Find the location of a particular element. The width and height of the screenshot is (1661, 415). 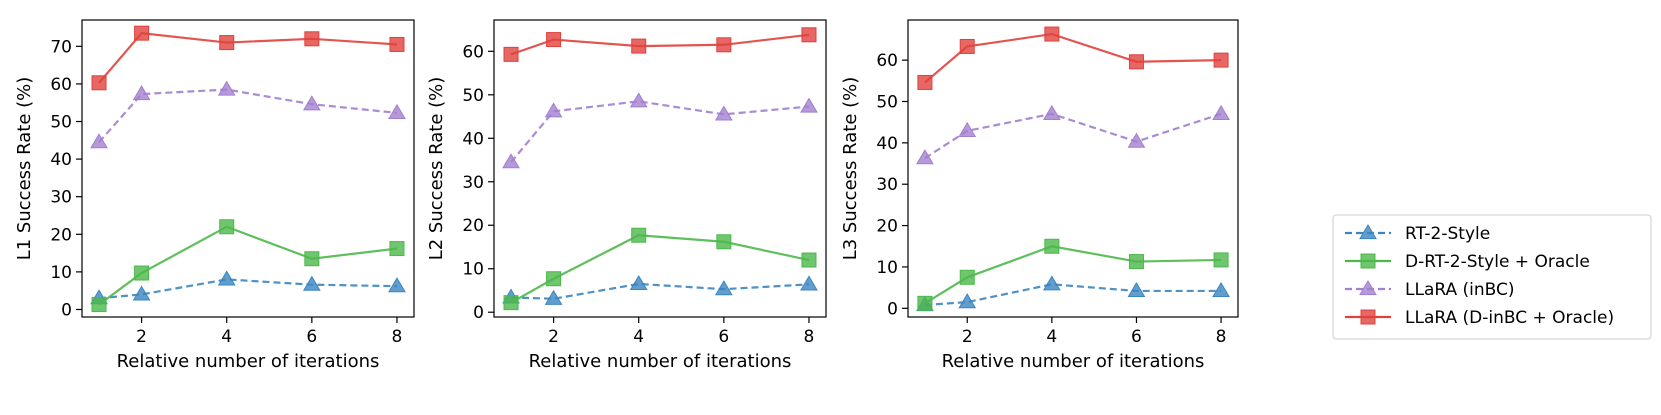

legend-entry-4: LLaRA (D-inBC + Oracle) is located at coordinates (1479, 318).